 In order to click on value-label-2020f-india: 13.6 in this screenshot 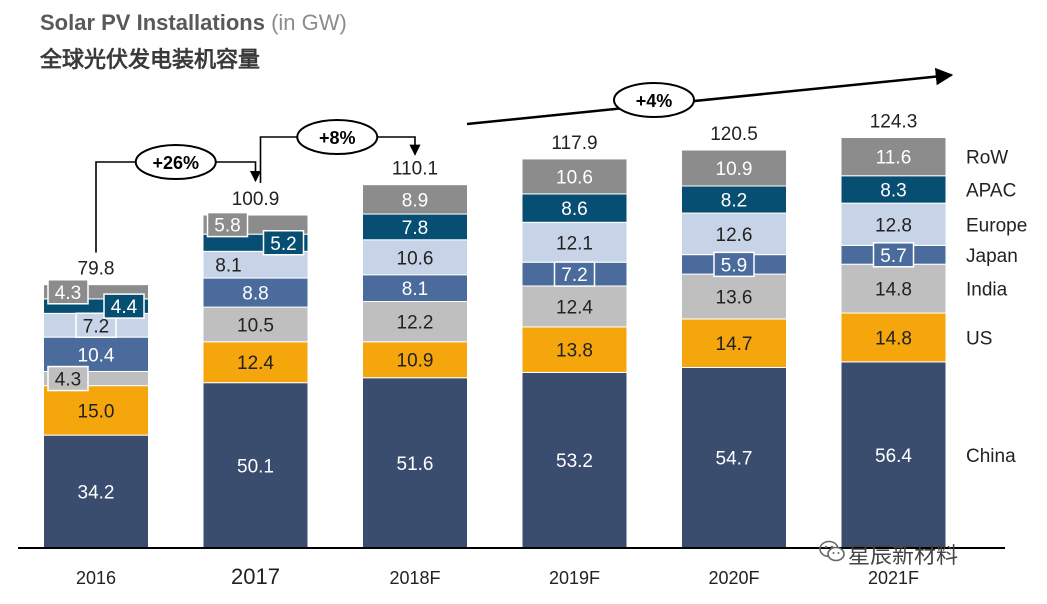, I will do `click(734, 298)`.